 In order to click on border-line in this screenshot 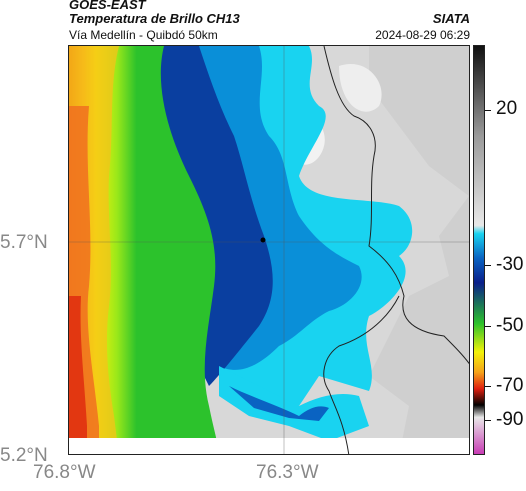, I will do `click(361, 374)`.